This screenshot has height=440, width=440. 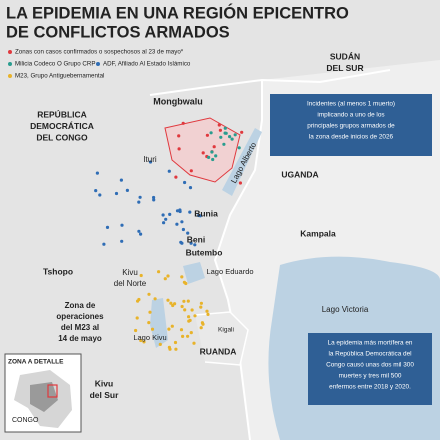 I want to click on title: LA EPIDEMIA EN UNA REGIÓN EPICENTRO, so click(x=177, y=12).